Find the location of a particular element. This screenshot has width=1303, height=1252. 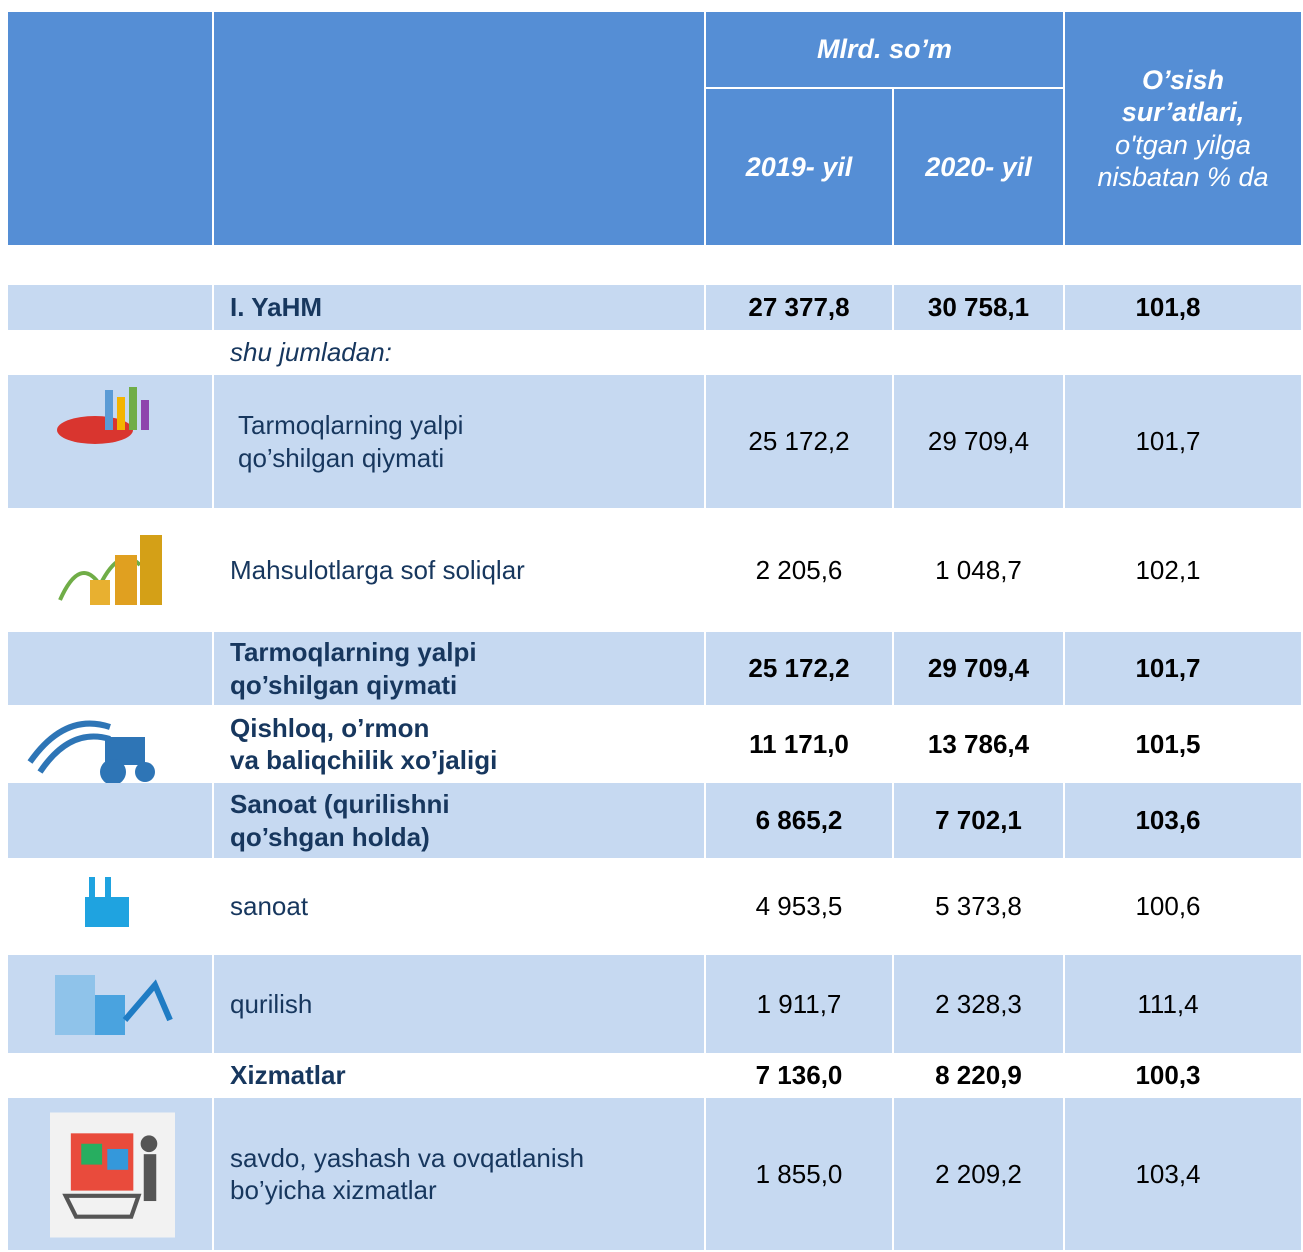

row-label: Mahsulotlarga sof soliqlar is located at coordinates (377, 569).